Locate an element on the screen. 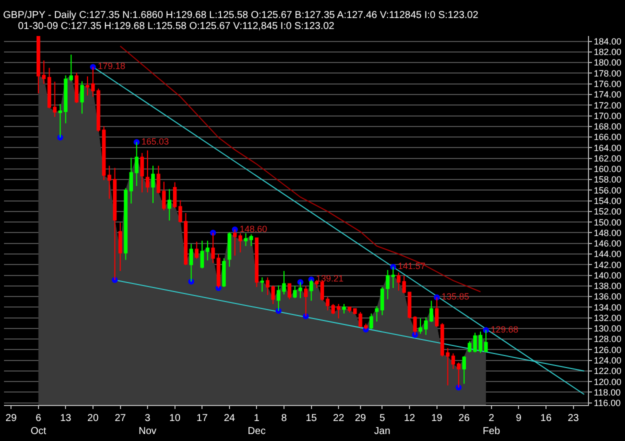 This screenshot has width=625, height=441. y-tick-label: 134.00 is located at coordinates (608, 307).